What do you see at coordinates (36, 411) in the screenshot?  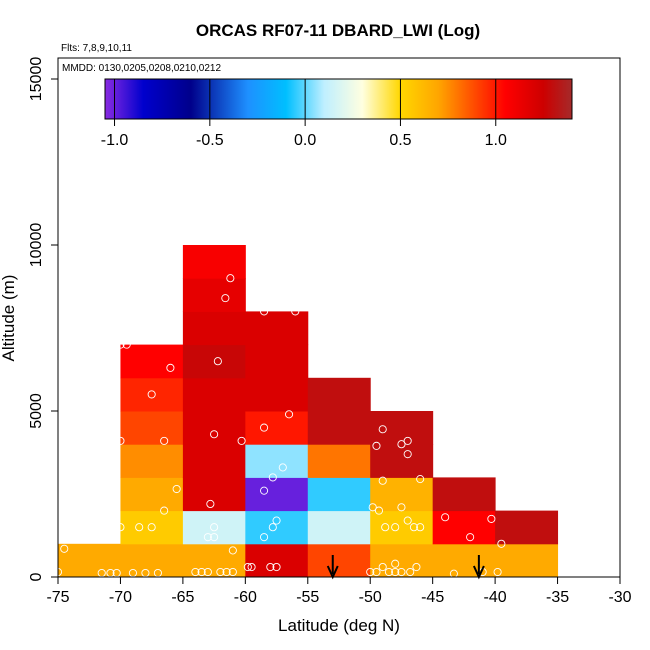 I see `y-tick-label: 5000` at bounding box center [36, 411].